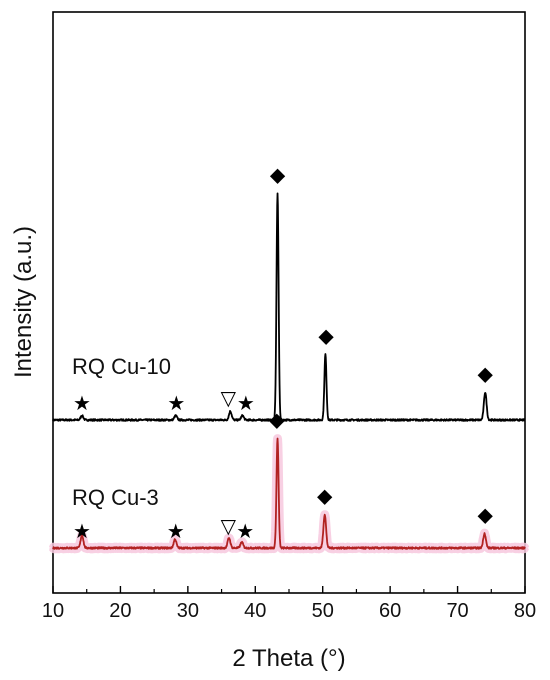  Describe the element at coordinates (121, 366) in the screenshot. I see `series-label: RQ Cu-10` at that location.